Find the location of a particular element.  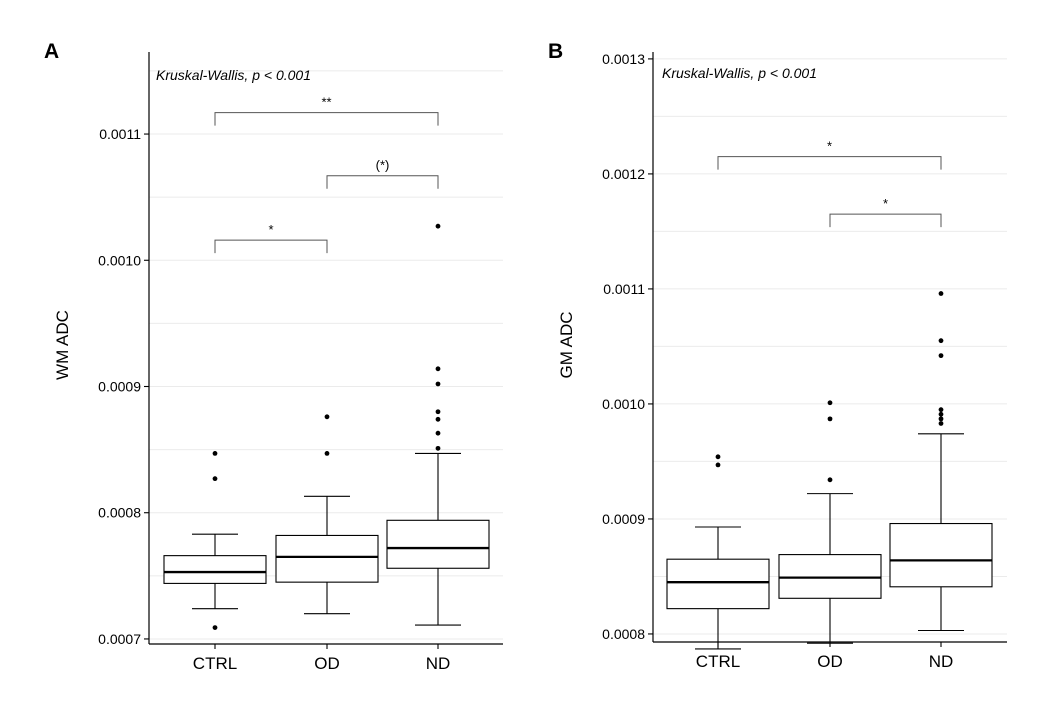

panel-a-y-axis-label: WM ADC is located at coordinates (62, 345).